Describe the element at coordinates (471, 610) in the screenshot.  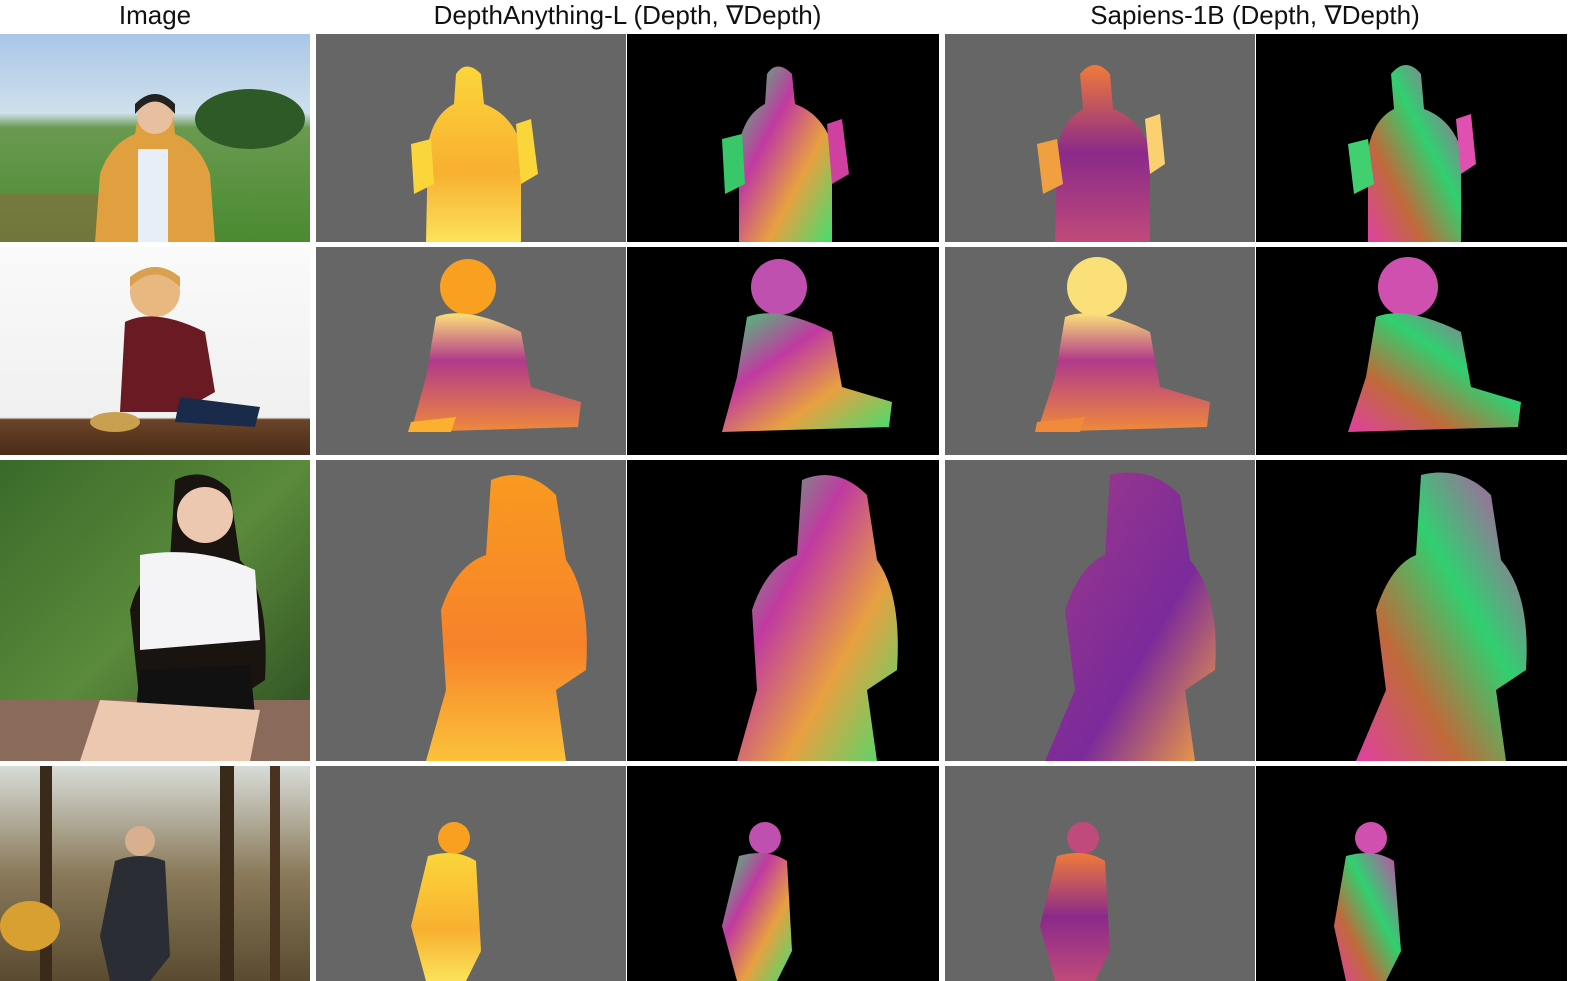
I see `row3-depthanything-depth` at that location.